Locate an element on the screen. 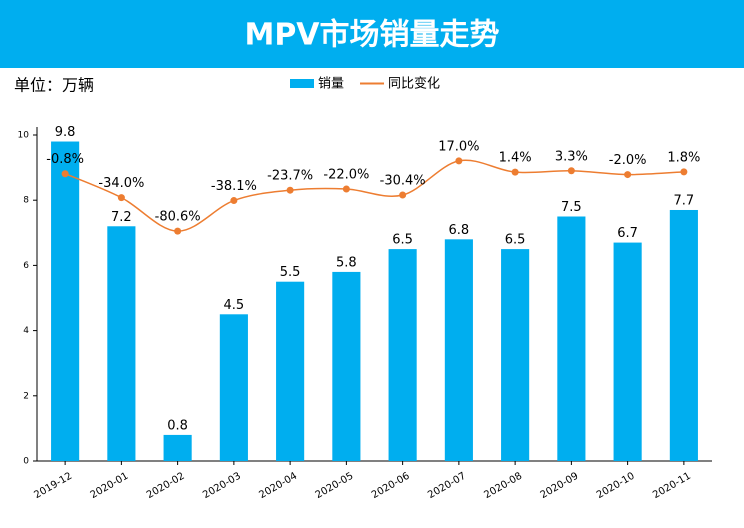 Image resolution: width=744 pixels, height=528 pixels. bar-value-label: 5.8 is located at coordinates (346, 262).